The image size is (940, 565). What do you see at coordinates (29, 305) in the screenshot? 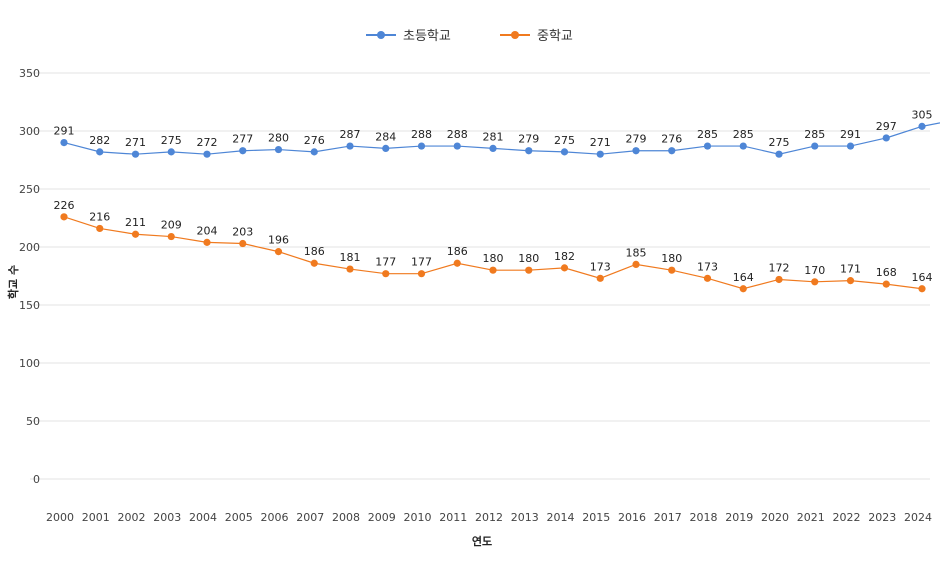
I see `y-tick-label: 150` at bounding box center [29, 305].